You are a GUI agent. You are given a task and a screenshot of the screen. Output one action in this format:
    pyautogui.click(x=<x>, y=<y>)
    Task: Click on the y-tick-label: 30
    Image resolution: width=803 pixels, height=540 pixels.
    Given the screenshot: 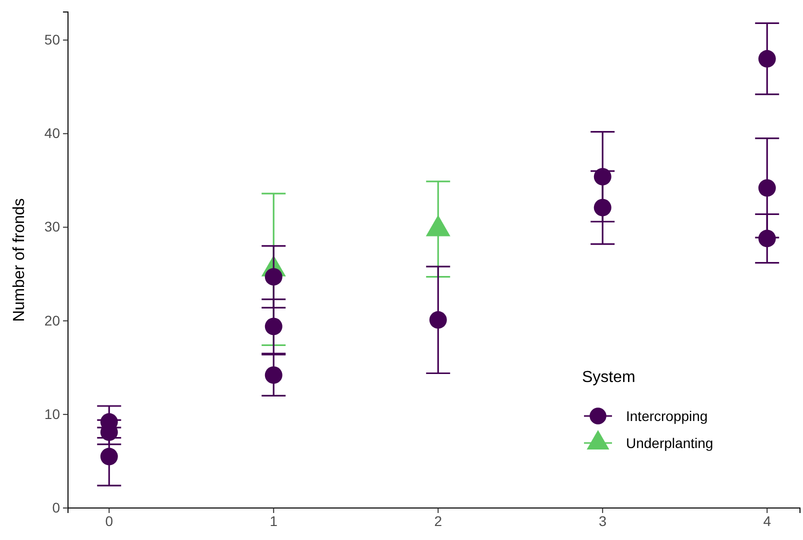 What is the action you would take?
    pyautogui.click(x=52, y=226)
    